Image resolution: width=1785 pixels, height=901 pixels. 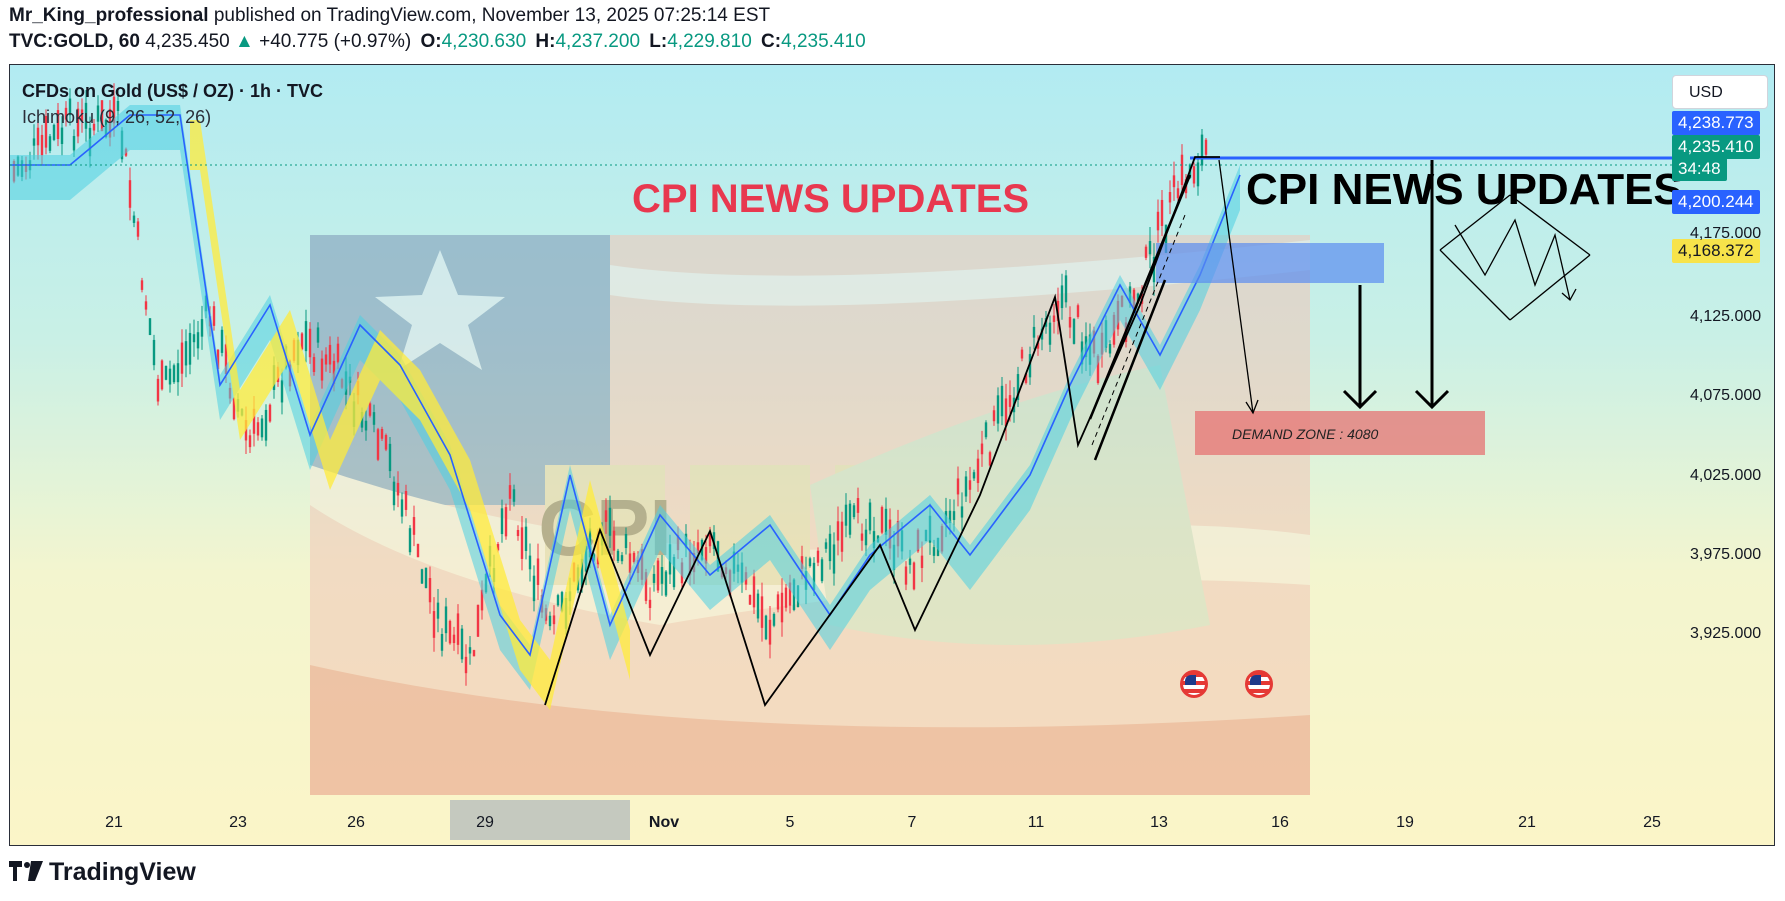 I want to click on author-name: Mr_King_professional, so click(x=109, y=15).